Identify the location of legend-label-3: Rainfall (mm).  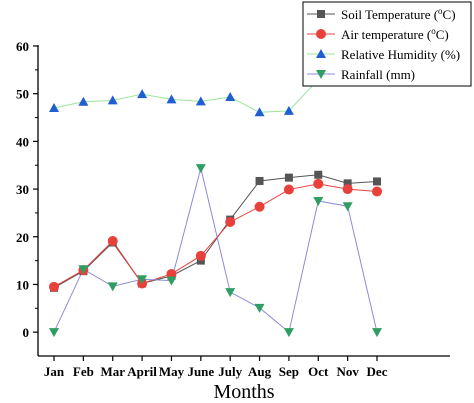
(378, 74).